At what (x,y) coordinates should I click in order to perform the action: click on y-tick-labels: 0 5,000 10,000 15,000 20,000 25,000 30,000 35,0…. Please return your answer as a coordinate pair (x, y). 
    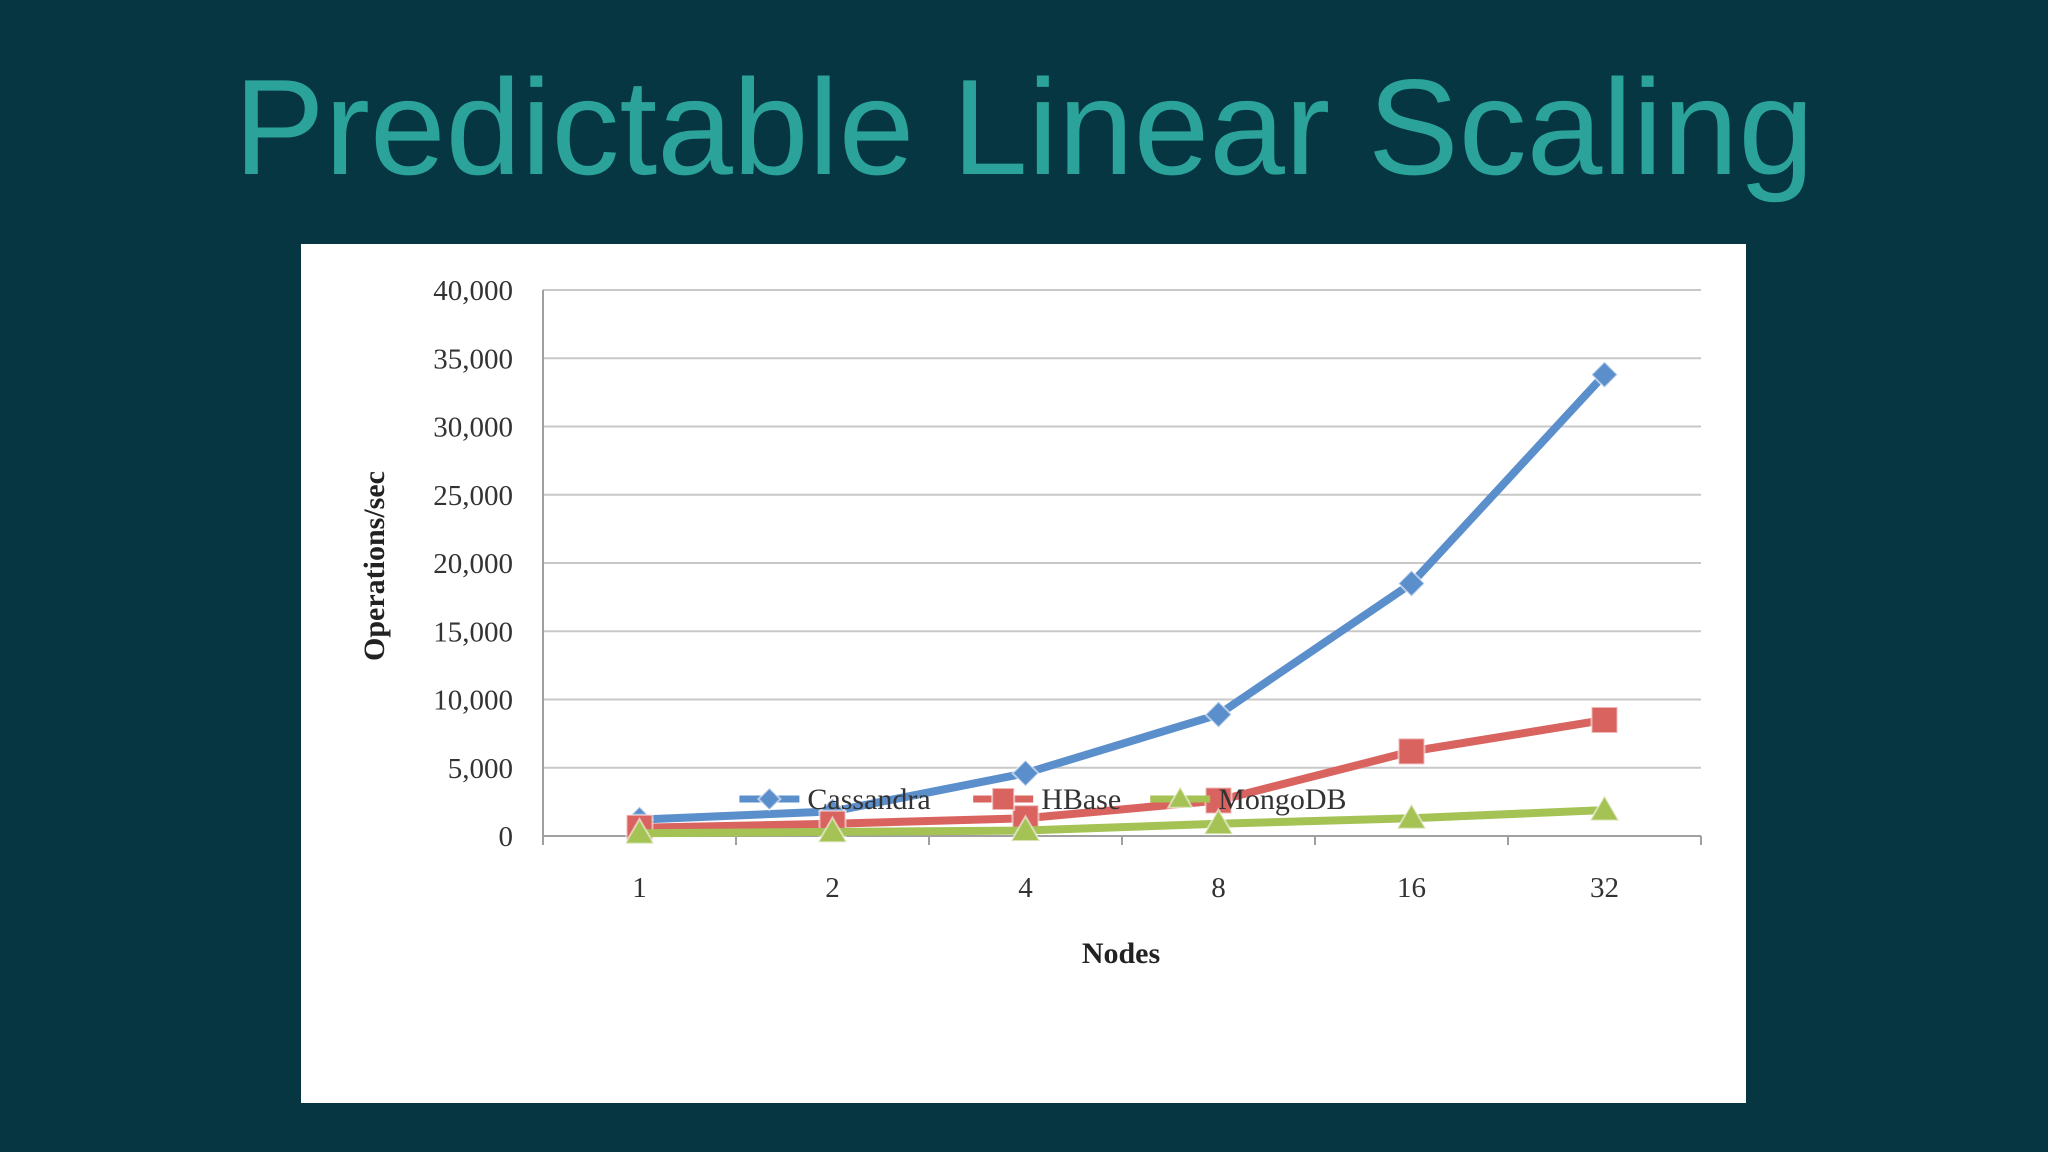
    Looking at the image, I should click on (473, 564).